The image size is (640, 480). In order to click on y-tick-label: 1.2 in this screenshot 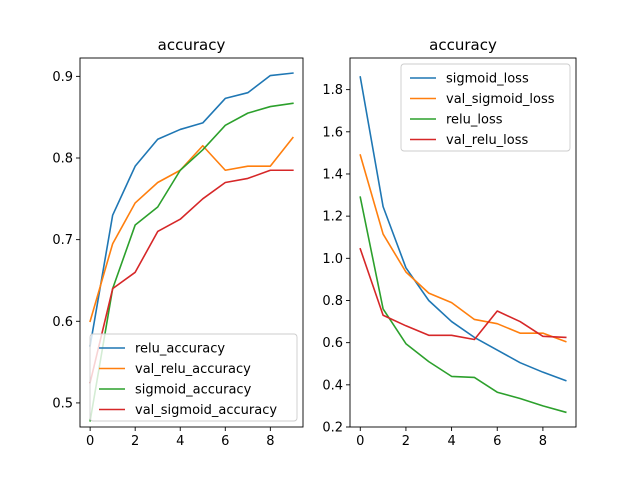, I will do `click(332, 217)`.